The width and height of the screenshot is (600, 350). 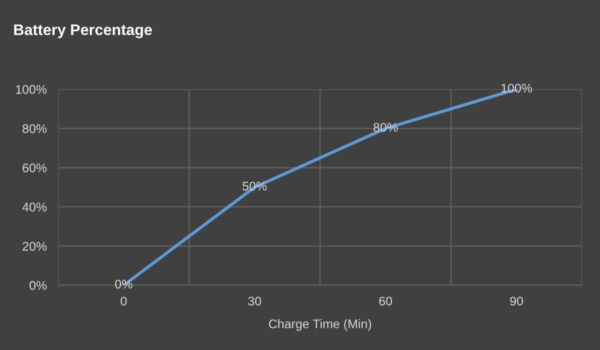 What do you see at coordinates (385, 301) in the screenshot?
I see `x-tick-label: 60` at bounding box center [385, 301].